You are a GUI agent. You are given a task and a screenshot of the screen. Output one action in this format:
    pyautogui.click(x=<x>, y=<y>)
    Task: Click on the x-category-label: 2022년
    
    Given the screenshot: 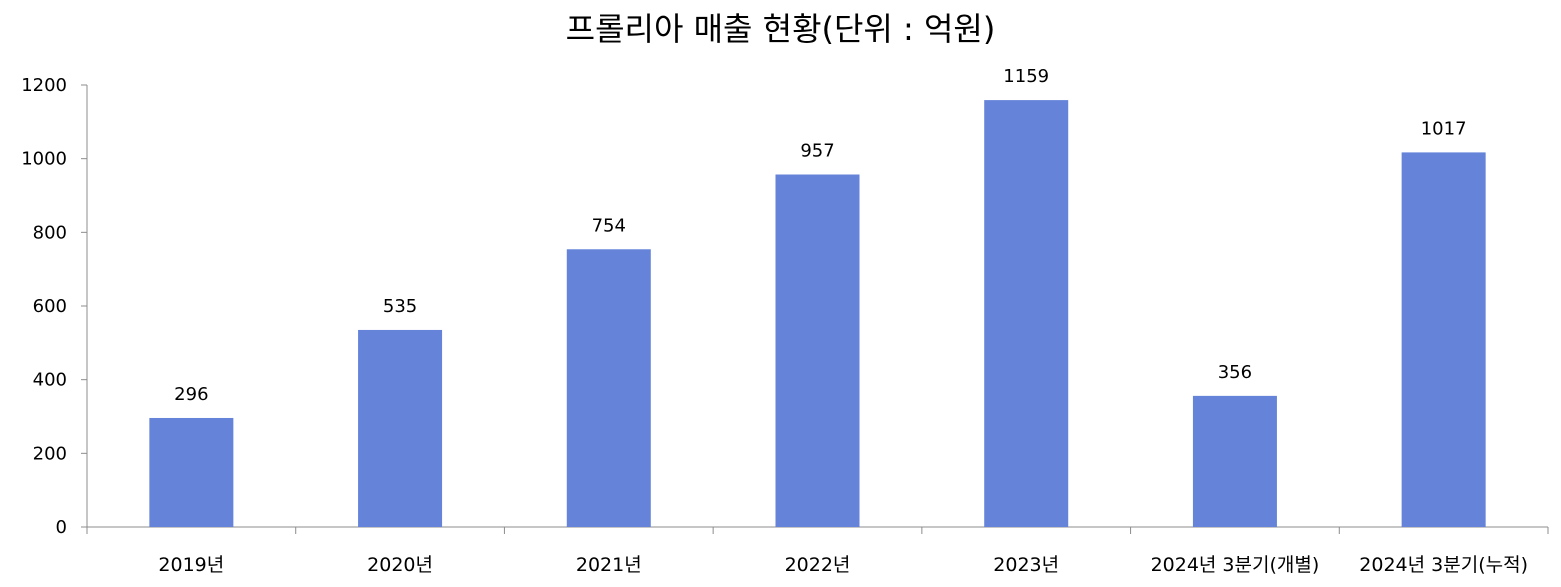 What is the action you would take?
    pyautogui.click(x=818, y=565)
    